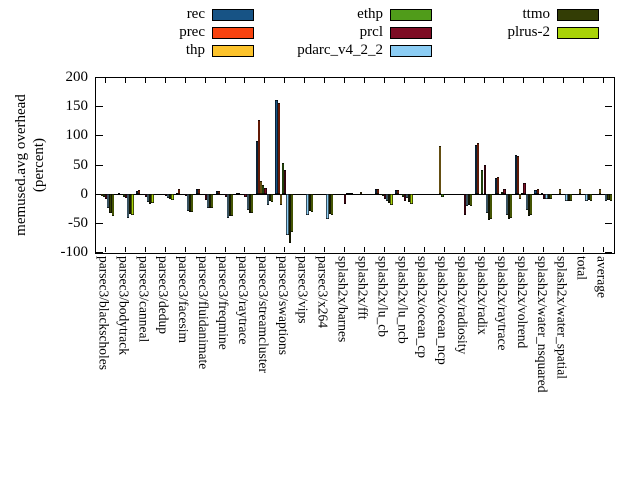  Describe the element at coordinates (124, 305) in the screenshot. I see `x-tick-label: parsec3/bodytrack` at that location.